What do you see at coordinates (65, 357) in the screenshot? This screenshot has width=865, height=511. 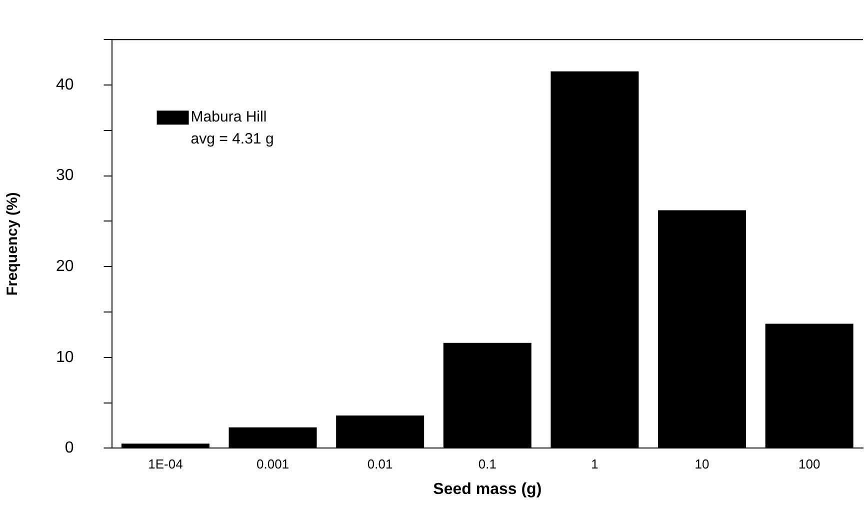 I see `y-tick-label: 10` at bounding box center [65, 357].